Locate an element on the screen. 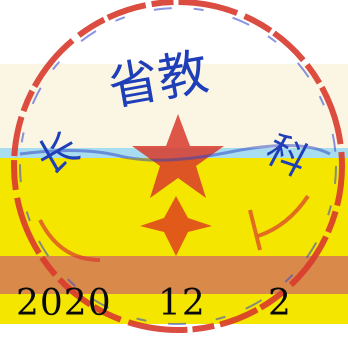 Image resolution: width=348 pixels, height=352 pixels. seal-char-left: 长 is located at coordinates (59, 154).